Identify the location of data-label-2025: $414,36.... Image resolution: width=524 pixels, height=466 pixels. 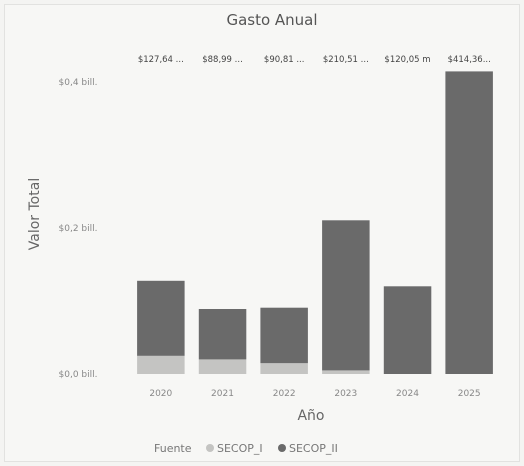
(469, 60).